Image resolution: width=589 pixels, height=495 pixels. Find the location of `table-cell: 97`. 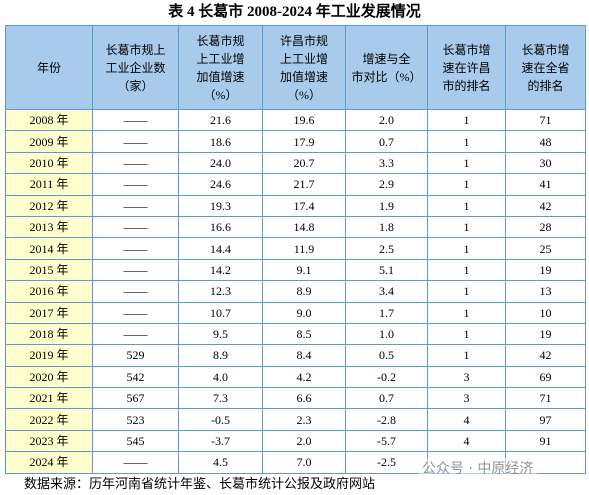

table-cell: 97 is located at coordinates (545, 419).